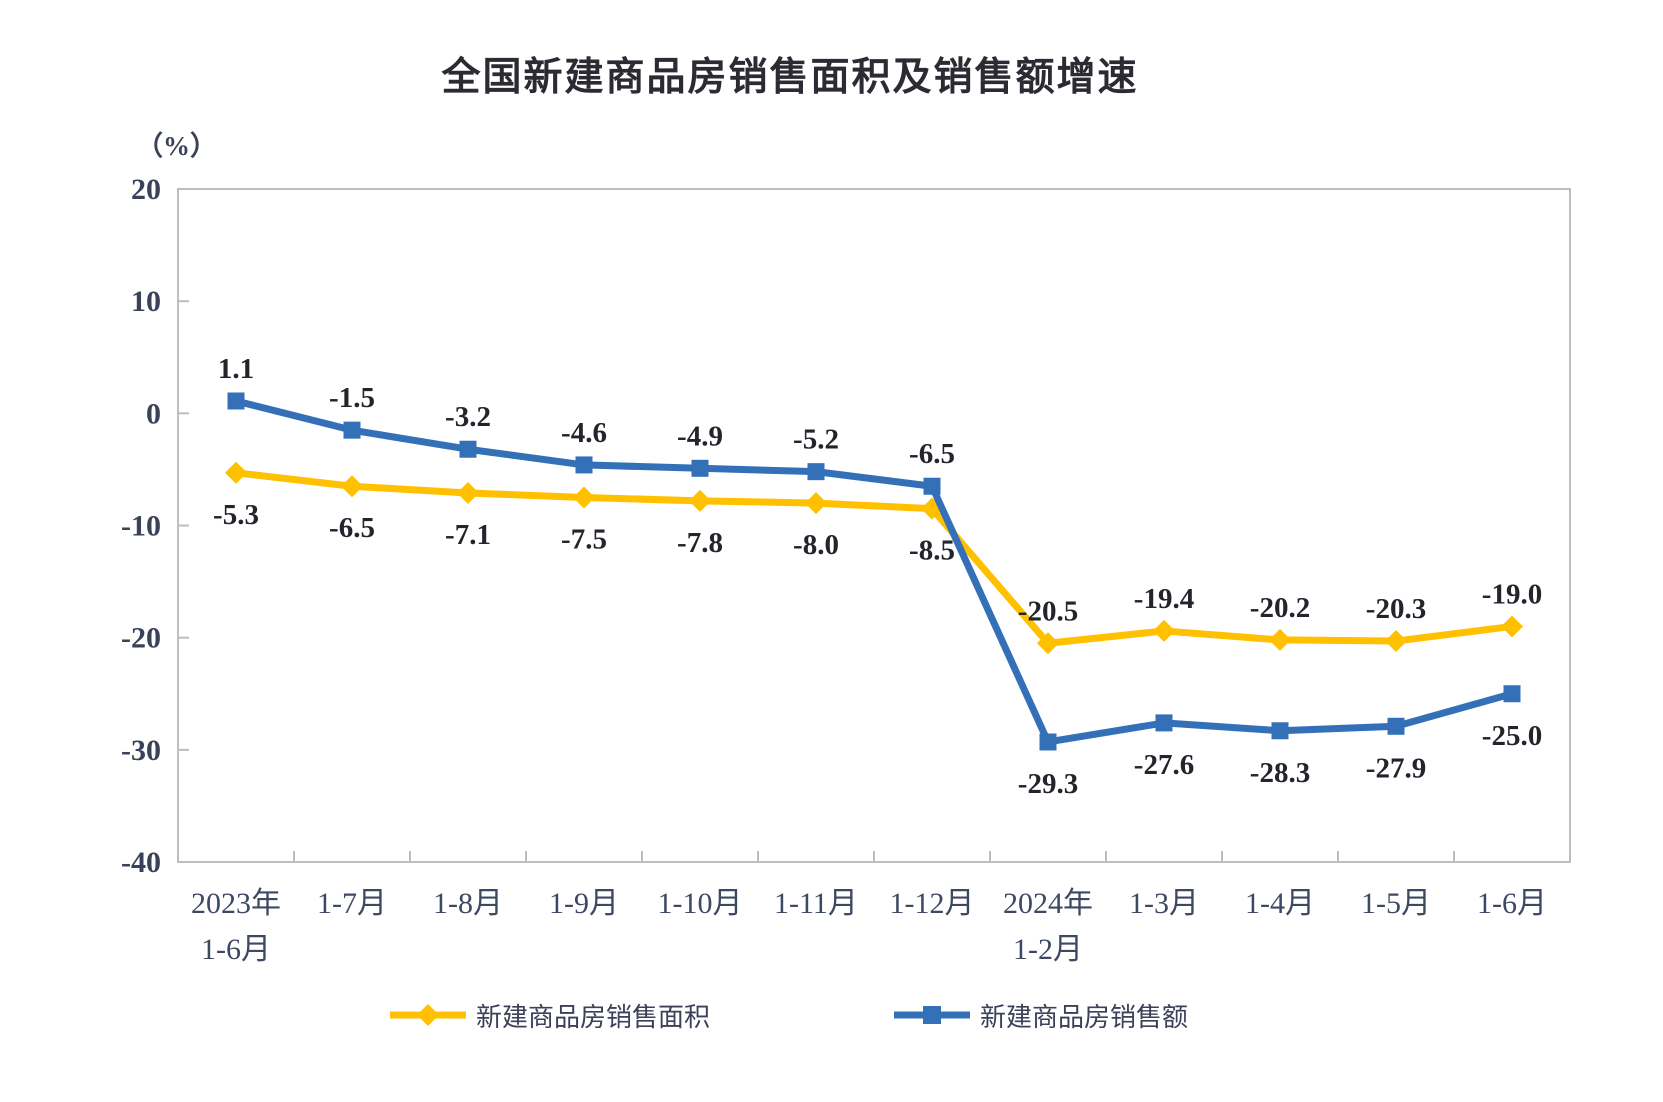 The width and height of the screenshot is (1663, 1102). I want to click on y-axis-tick-label: 10, so click(146, 301).